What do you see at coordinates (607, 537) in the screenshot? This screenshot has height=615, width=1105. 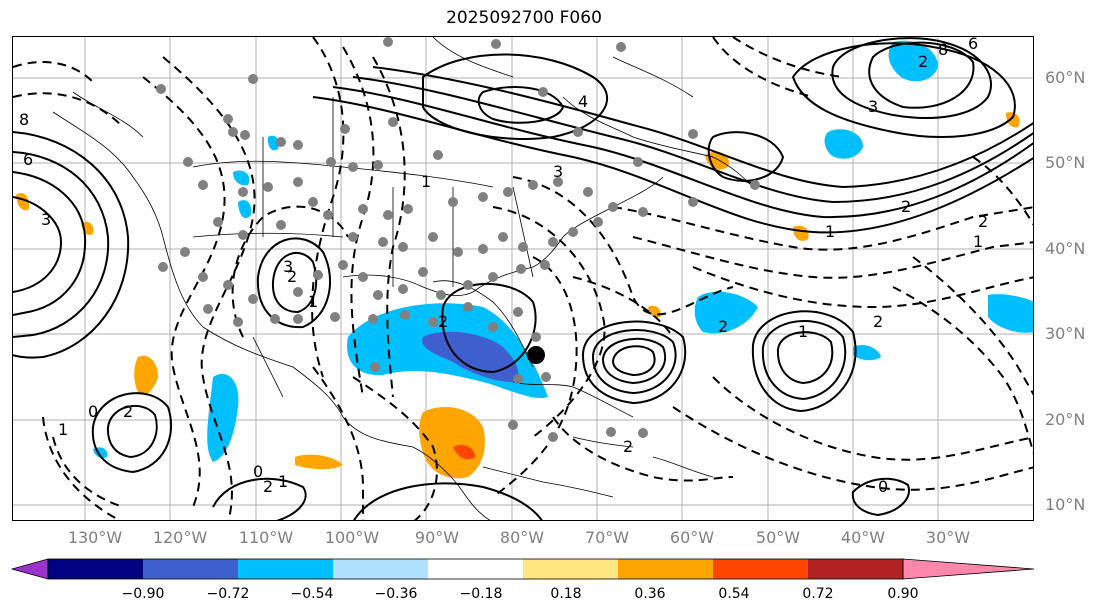 I see `lon-label: 70°W` at bounding box center [607, 537].